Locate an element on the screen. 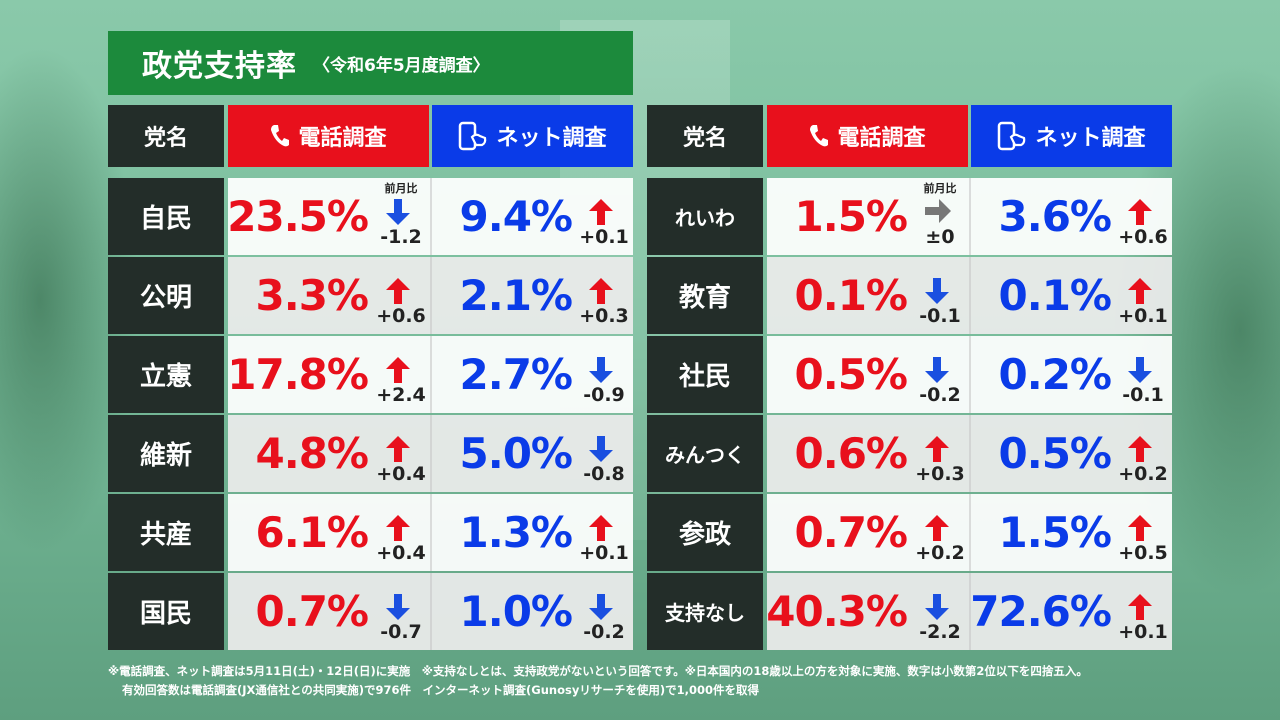 Image resolution: width=1280 pixels, height=720 pixels. net-rate: 1.5% is located at coordinates (1055, 532).